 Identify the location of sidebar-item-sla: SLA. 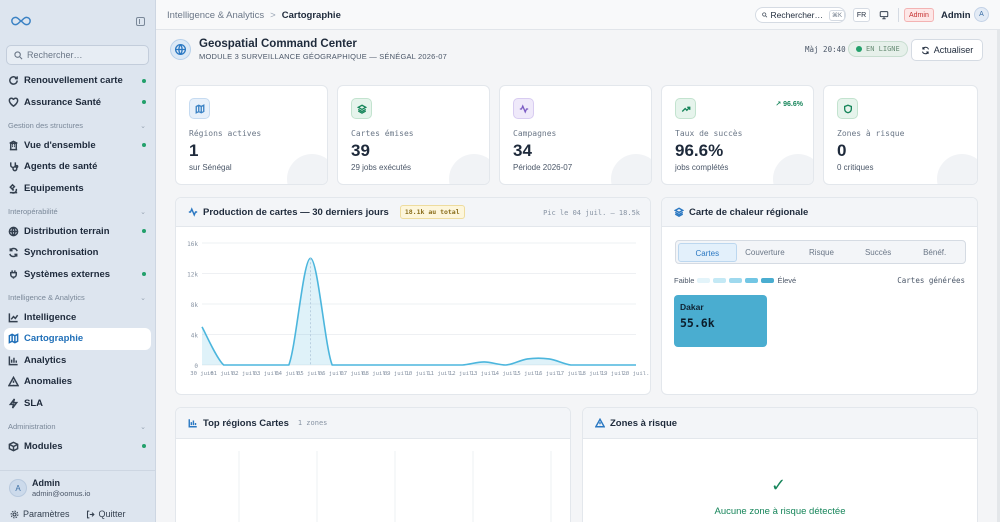
(77, 404).